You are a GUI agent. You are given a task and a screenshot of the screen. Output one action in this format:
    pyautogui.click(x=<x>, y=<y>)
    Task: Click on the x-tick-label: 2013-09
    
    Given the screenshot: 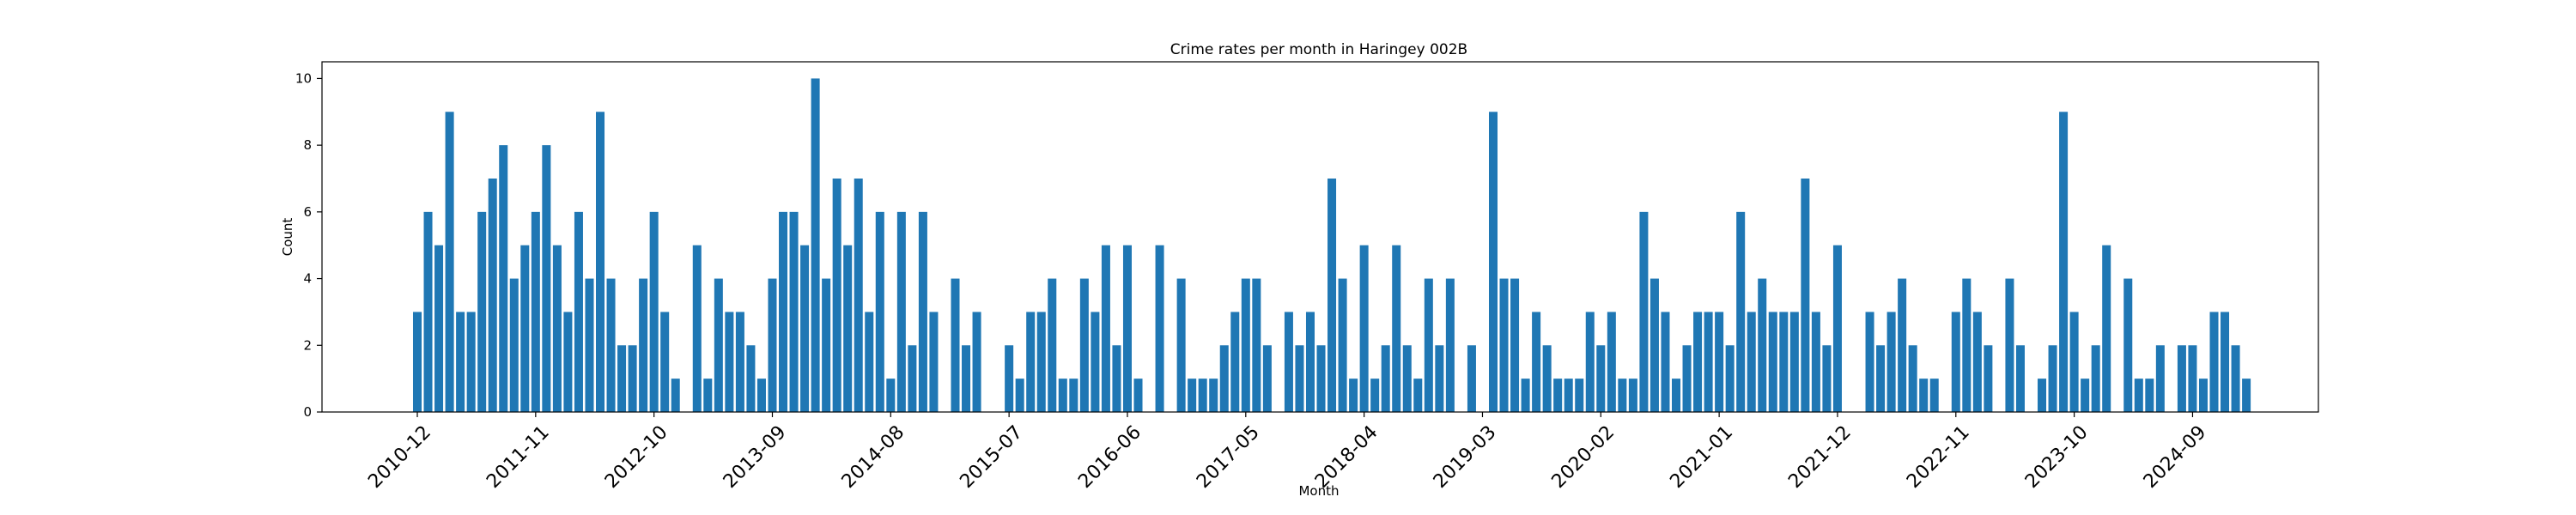 What is the action you would take?
    pyautogui.click(x=755, y=457)
    